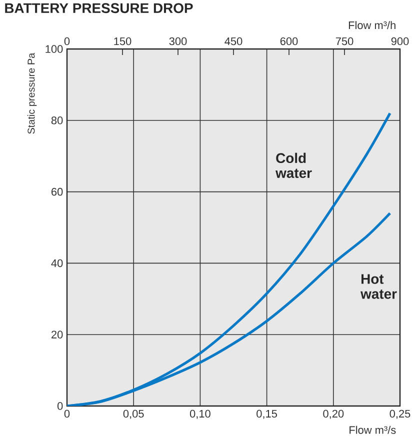 This screenshot has height=445, width=412. Describe the element at coordinates (57, 334) in the screenshot. I see `y-tick-label: 20` at that location.